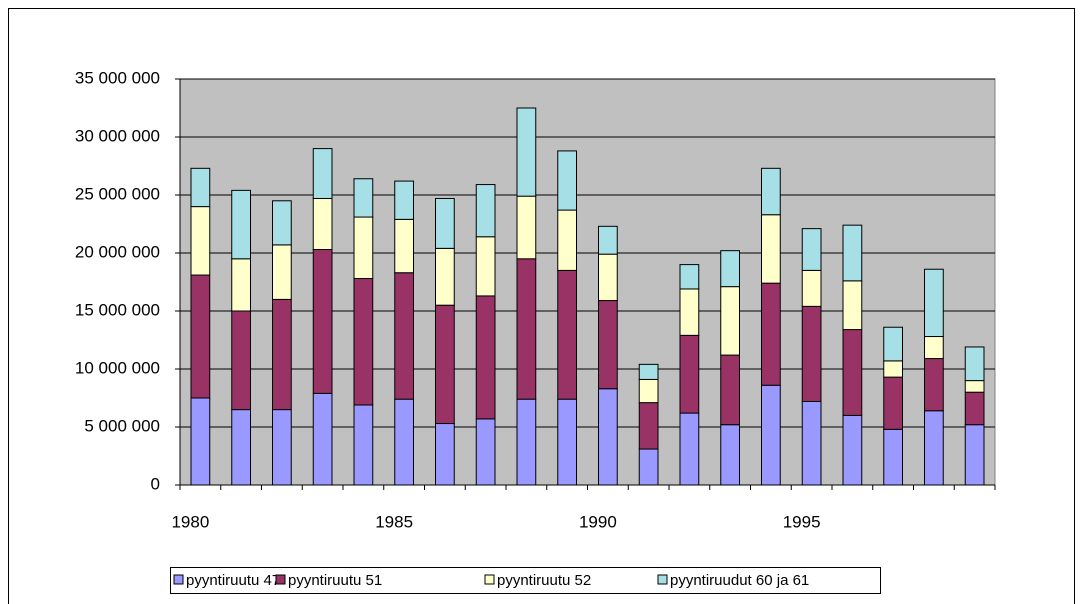  Describe the element at coordinates (117, 309) in the screenshot. I see `y-tick-label: 15 000 000` at that location.